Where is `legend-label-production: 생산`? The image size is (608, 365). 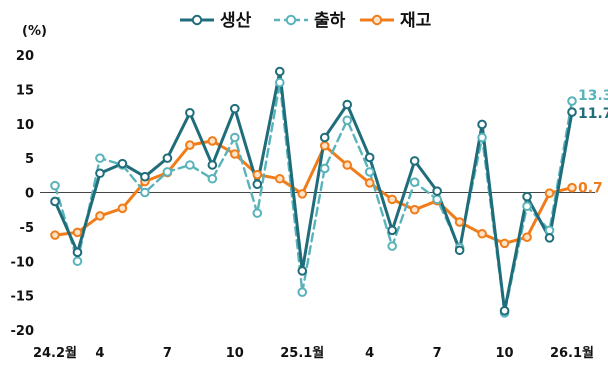 legend-label-production: 생산 is located at coordinates (236, 21).